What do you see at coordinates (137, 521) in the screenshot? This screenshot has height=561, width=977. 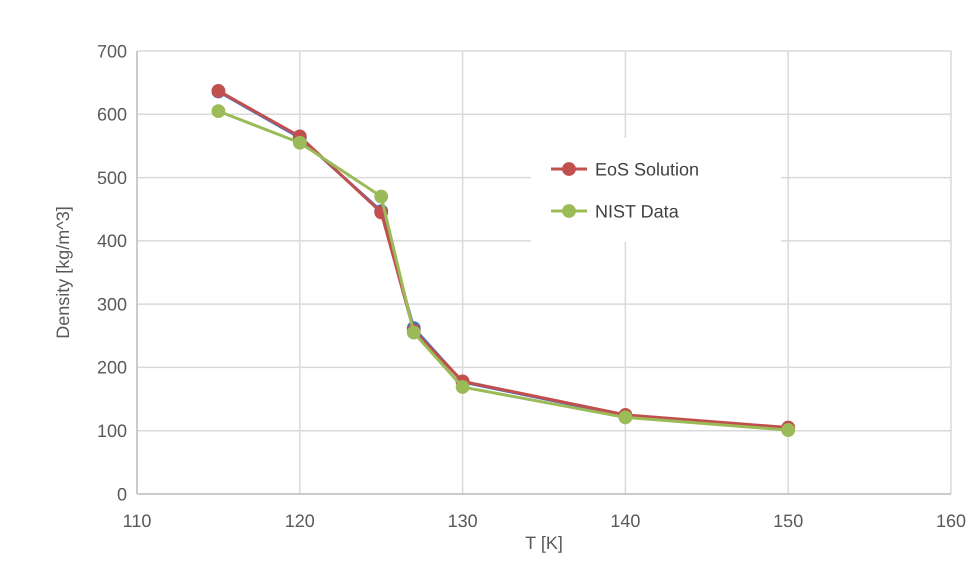 I see `x-tick-label: 110` at bounding box center [137, 521].